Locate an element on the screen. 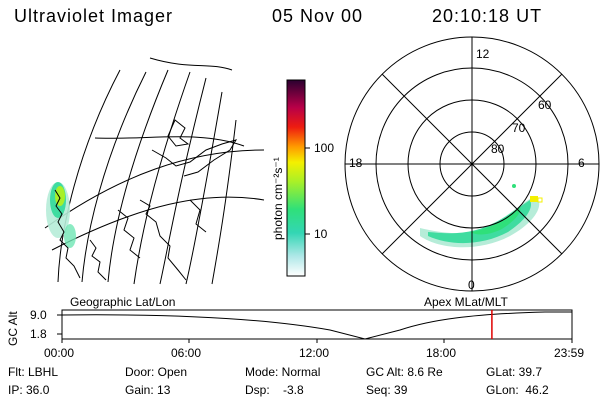  door-info: Door: Open is located at coordinates (156, 372).